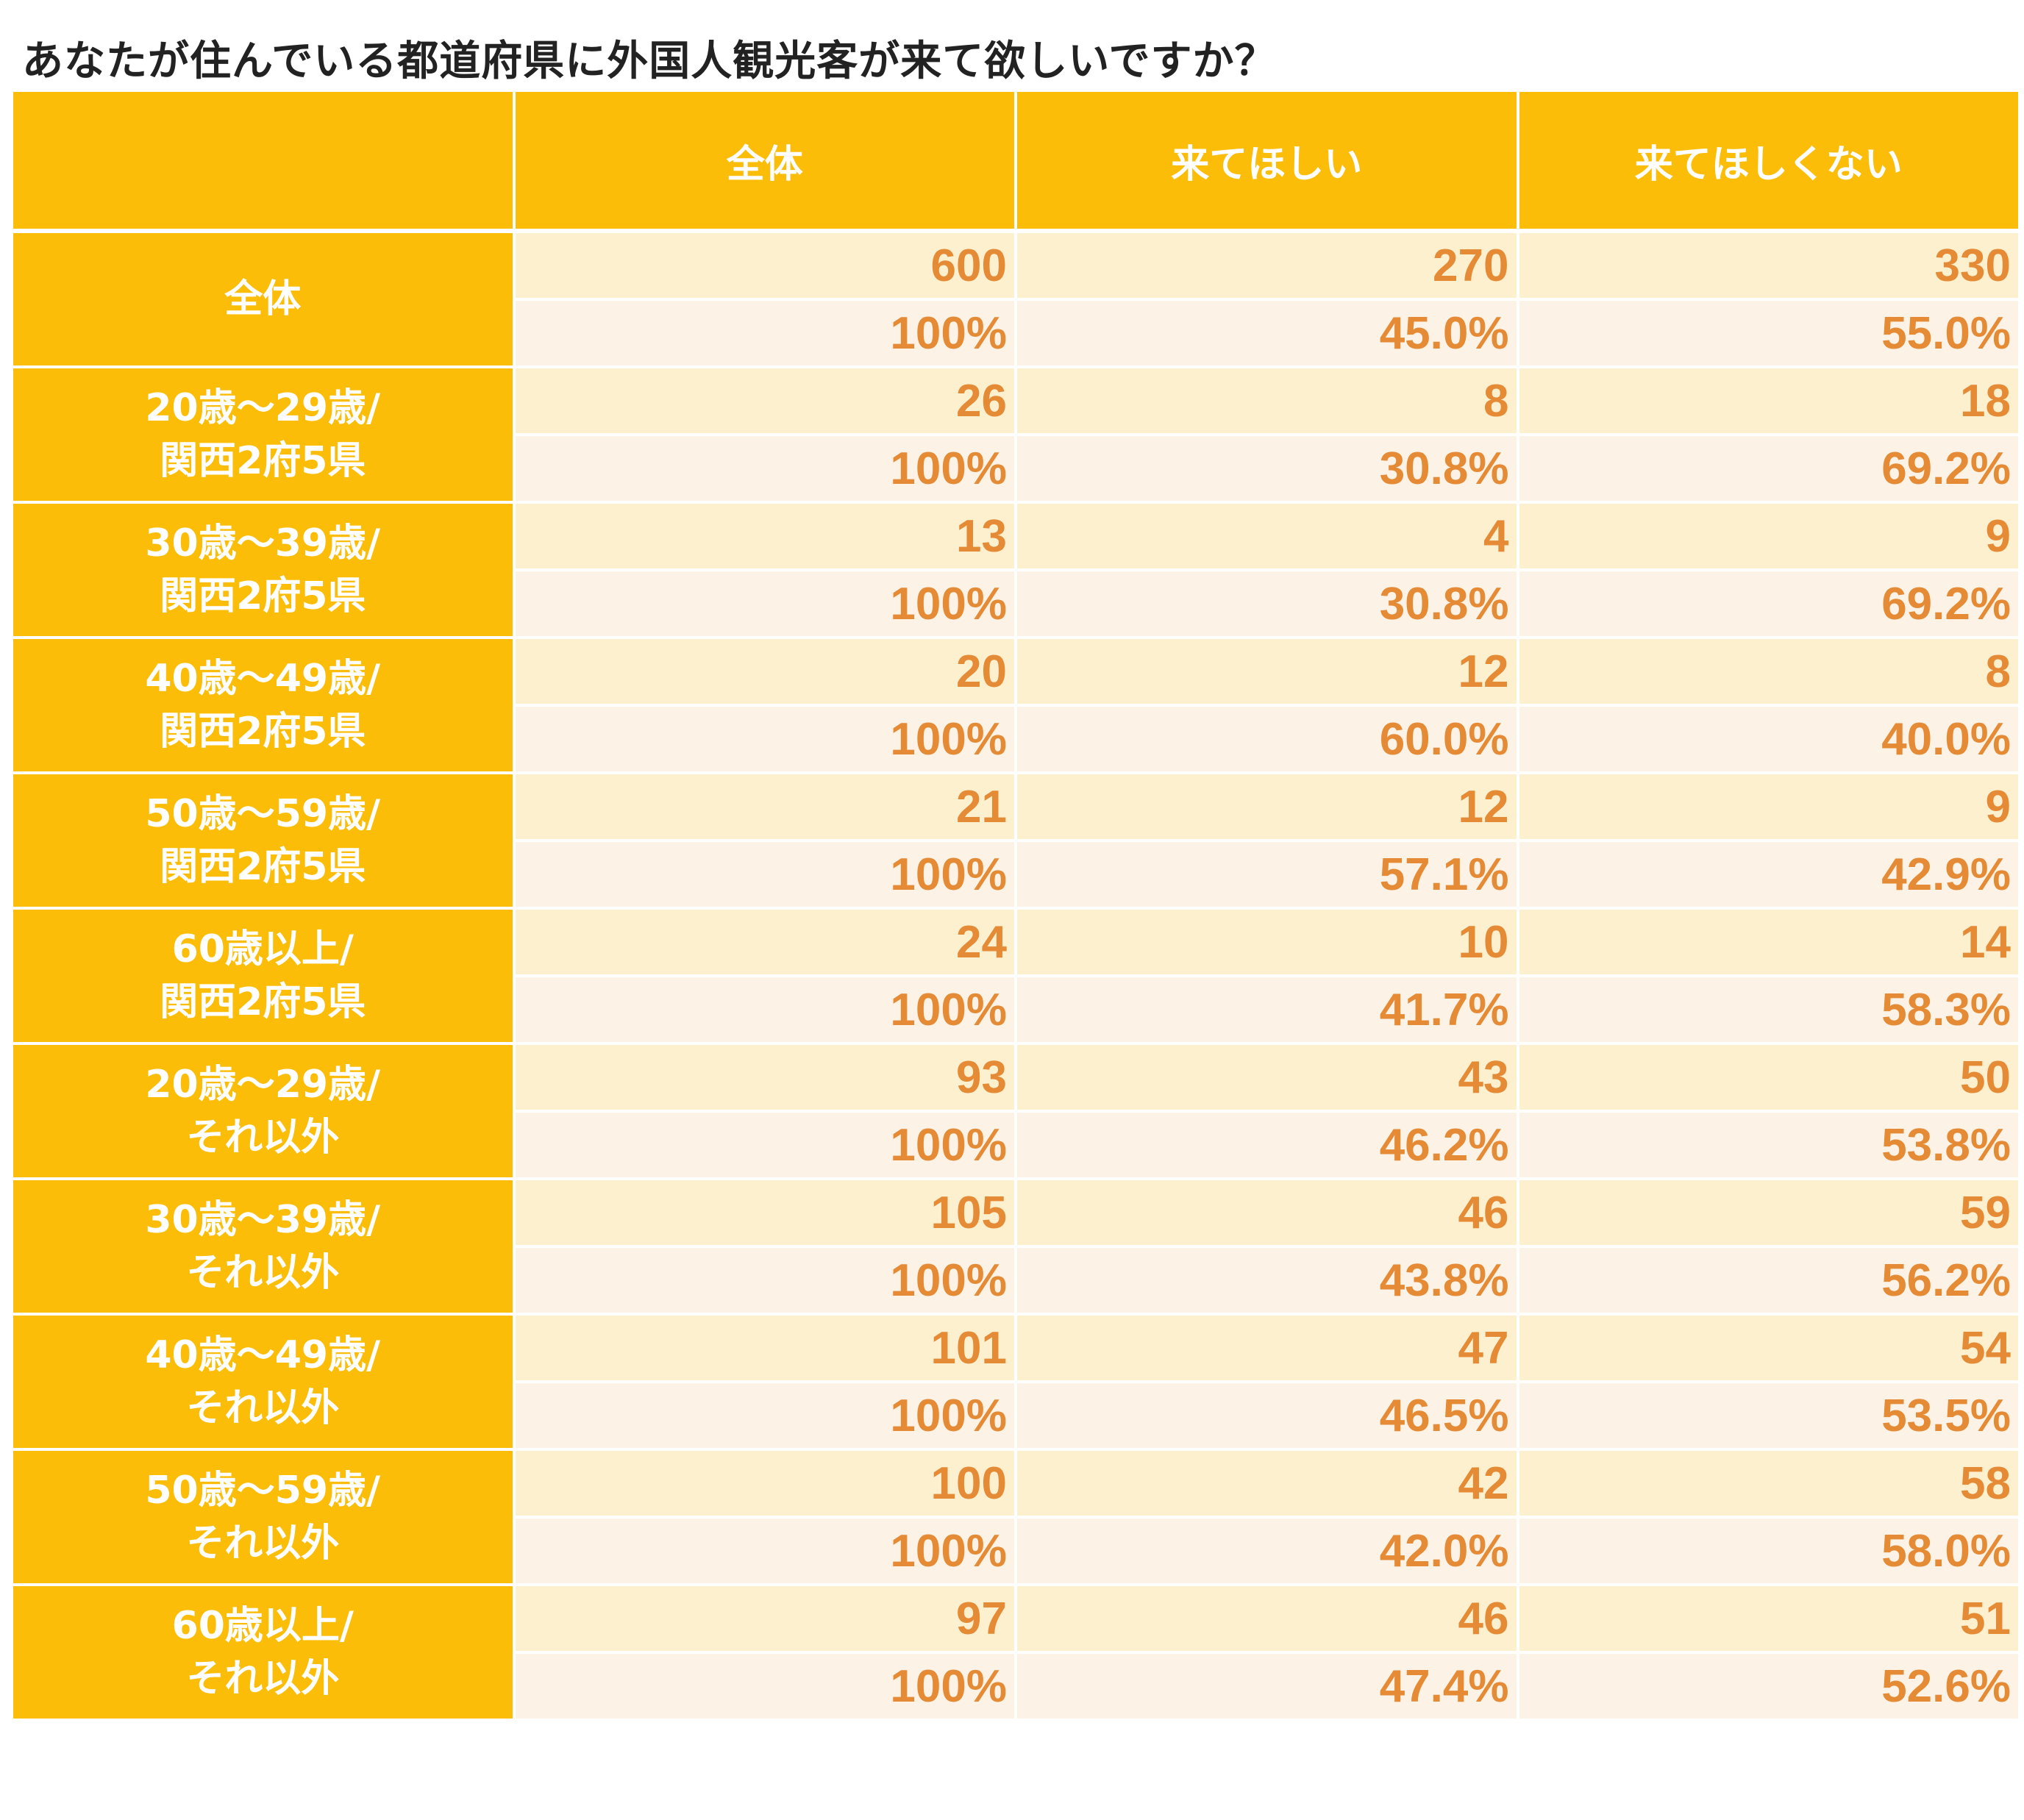 This screenshot has height=1820, width=2024. Describe the element at coordinates (766, 1214) in the screenshot. I see `count-cell-total: 105` at that location.